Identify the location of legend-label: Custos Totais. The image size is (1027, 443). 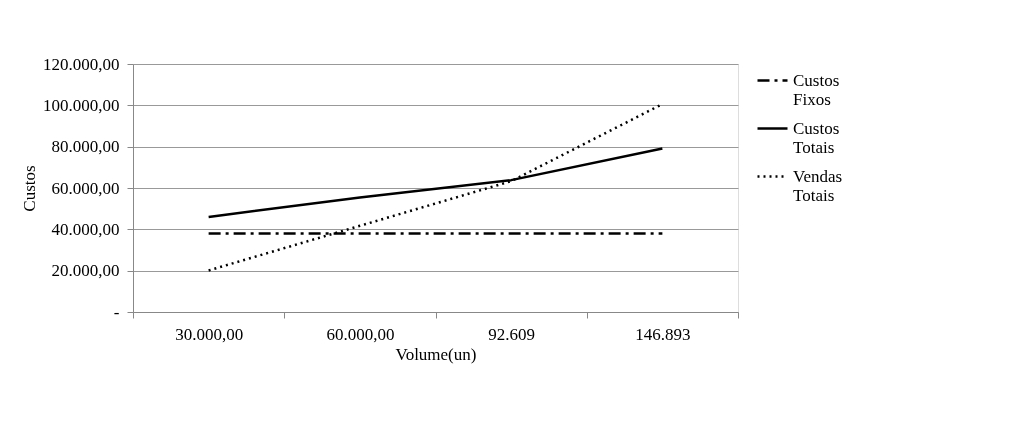
(816, 137).